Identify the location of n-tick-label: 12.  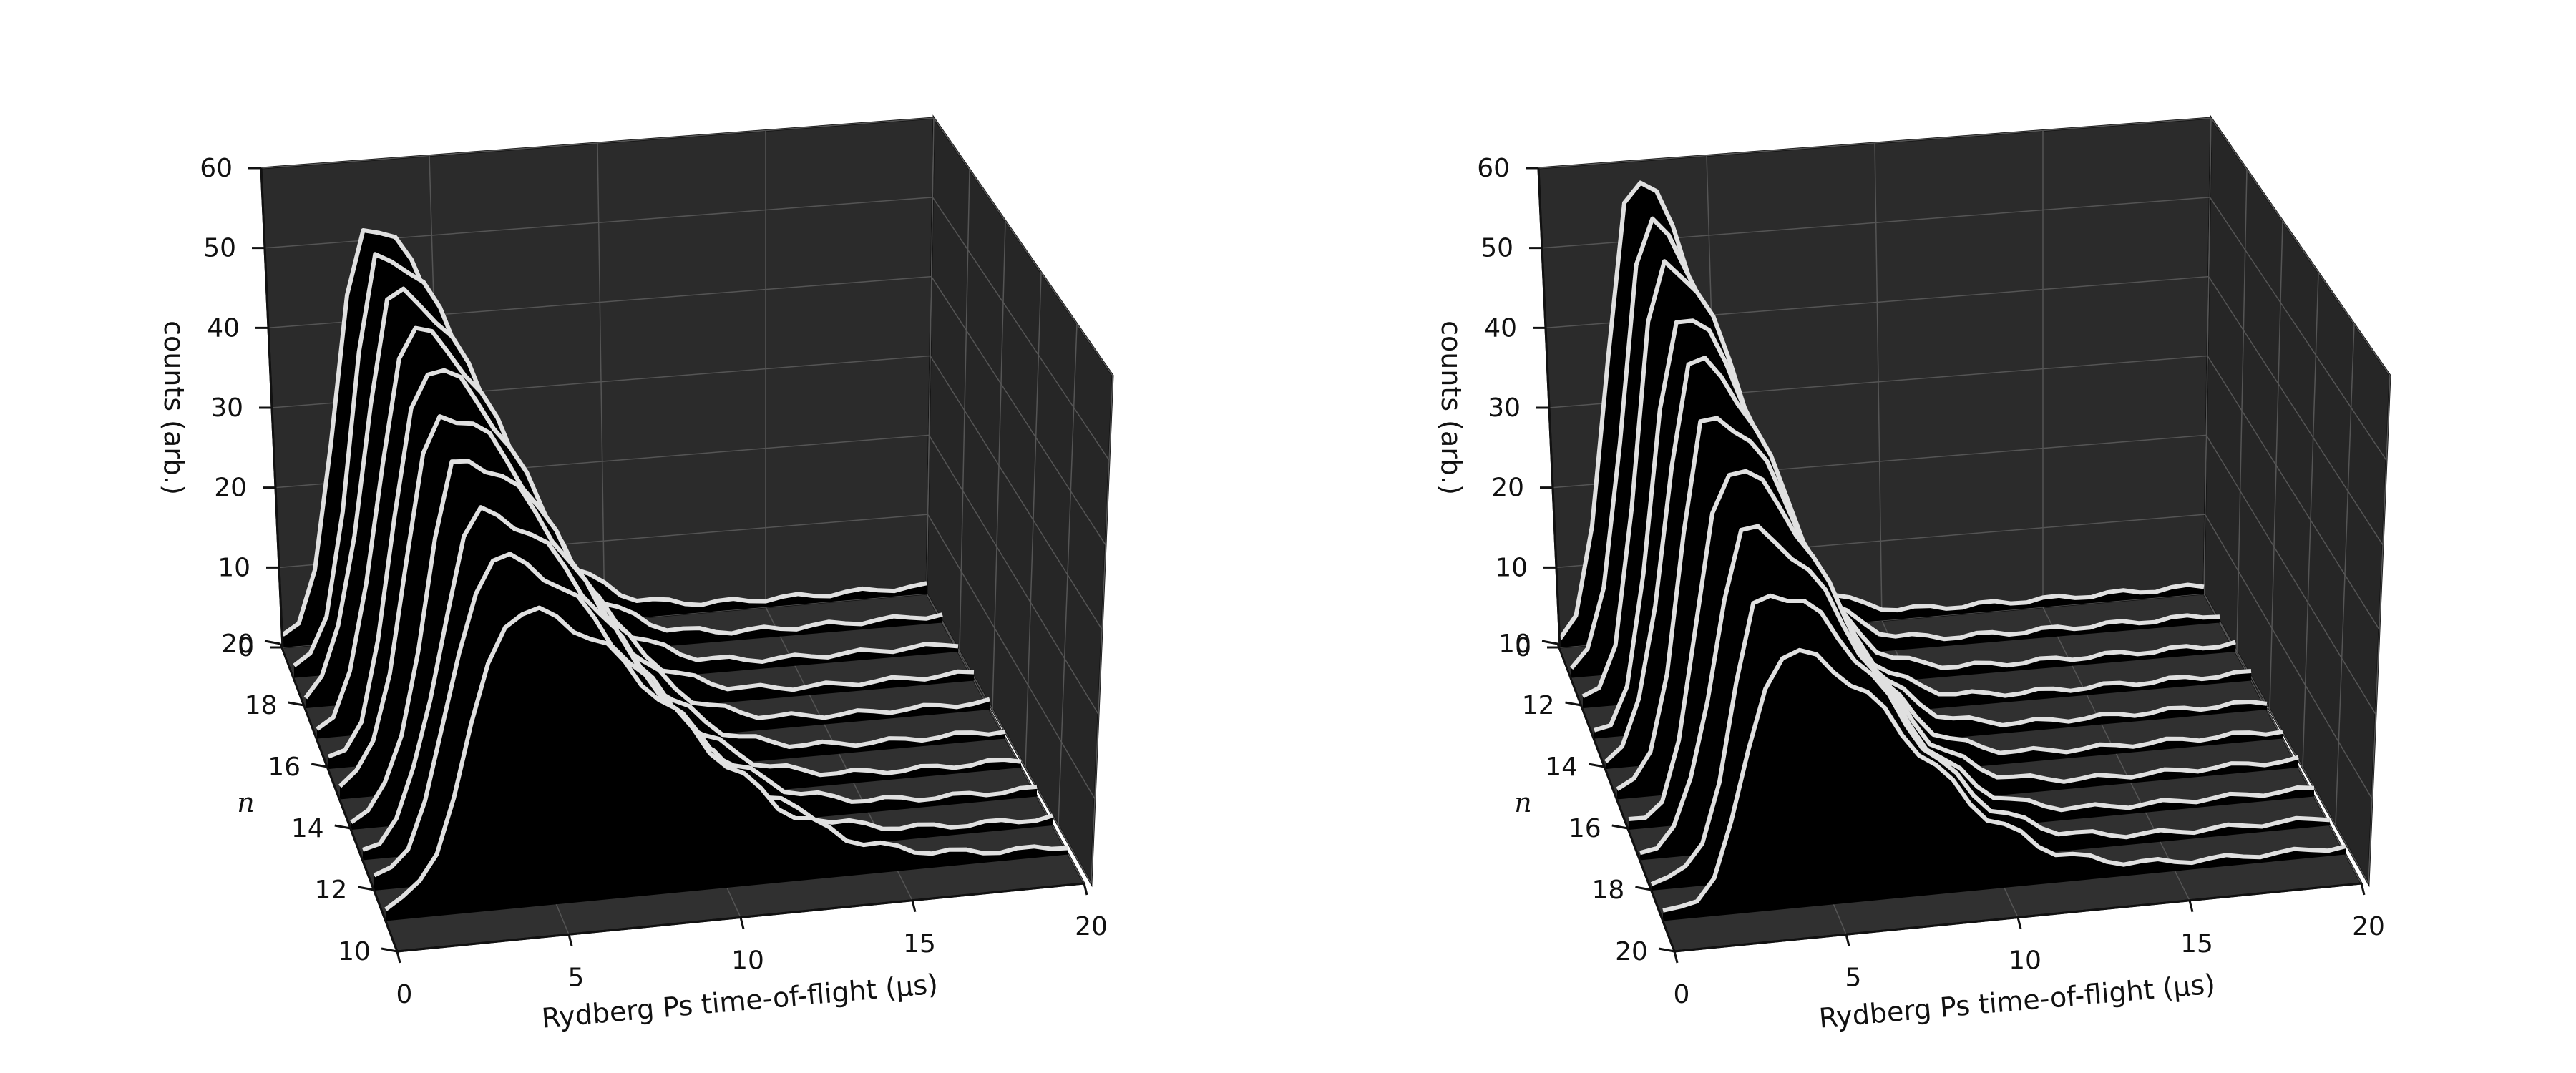
(1538, 705).